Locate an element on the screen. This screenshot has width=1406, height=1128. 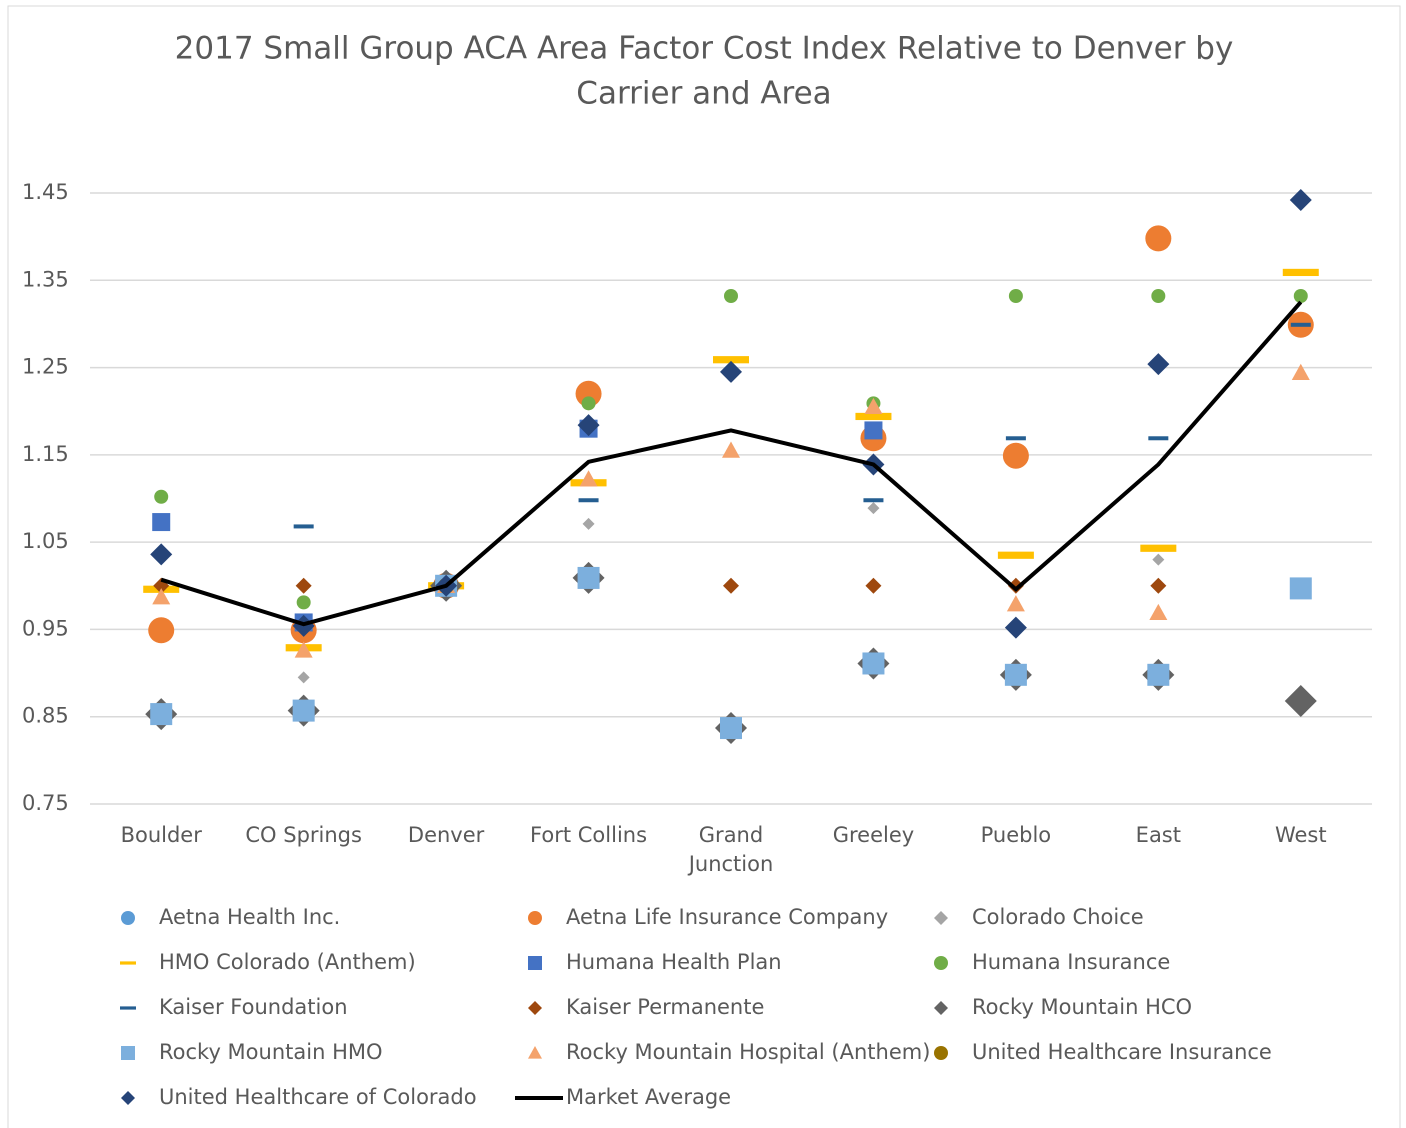
legend-label: Rocky Mountain HMO is located at coordinates (271, 1052).